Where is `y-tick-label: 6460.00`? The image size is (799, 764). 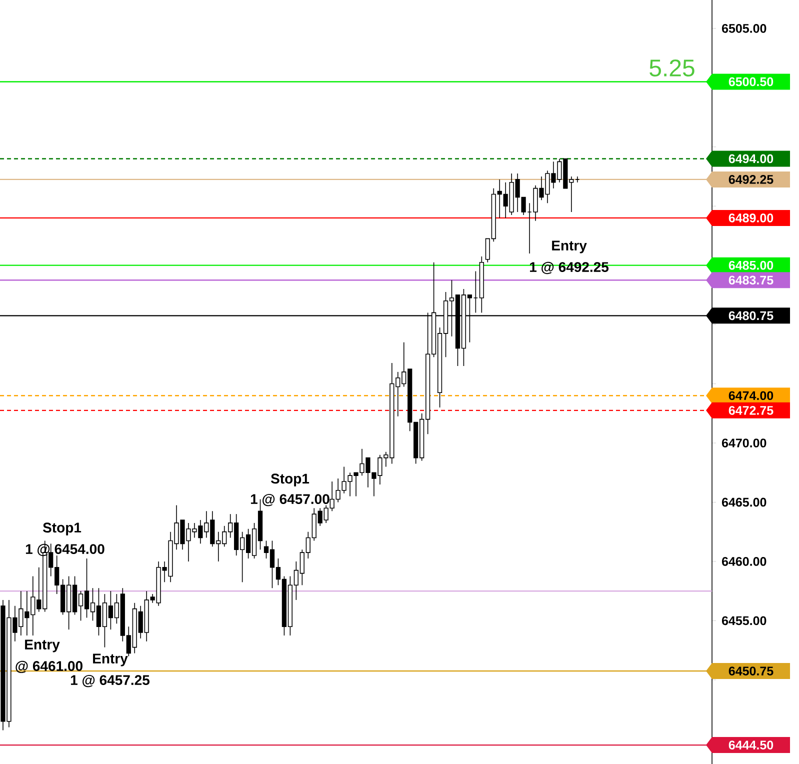 y-tick-label: 6460.00 is located at coordinates (744, 561).